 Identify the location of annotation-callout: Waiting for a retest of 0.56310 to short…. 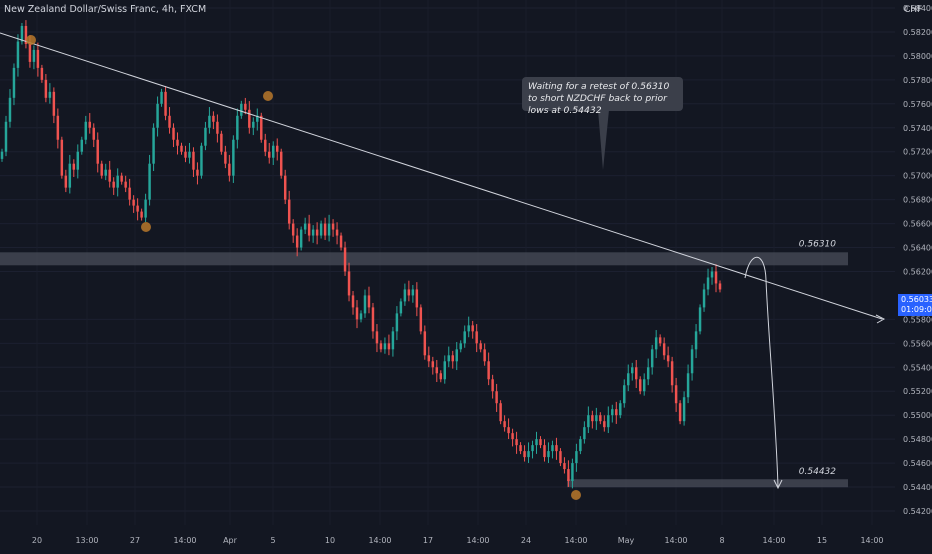
(602, 96).